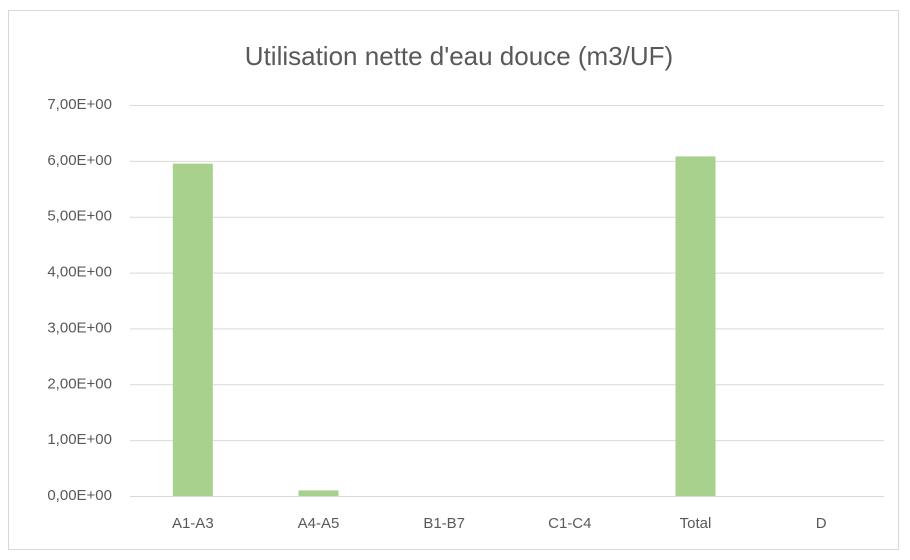  Describe the element at coordinates (696, 523) in the screenshot. I see `x-tick-label: Total` at that location.